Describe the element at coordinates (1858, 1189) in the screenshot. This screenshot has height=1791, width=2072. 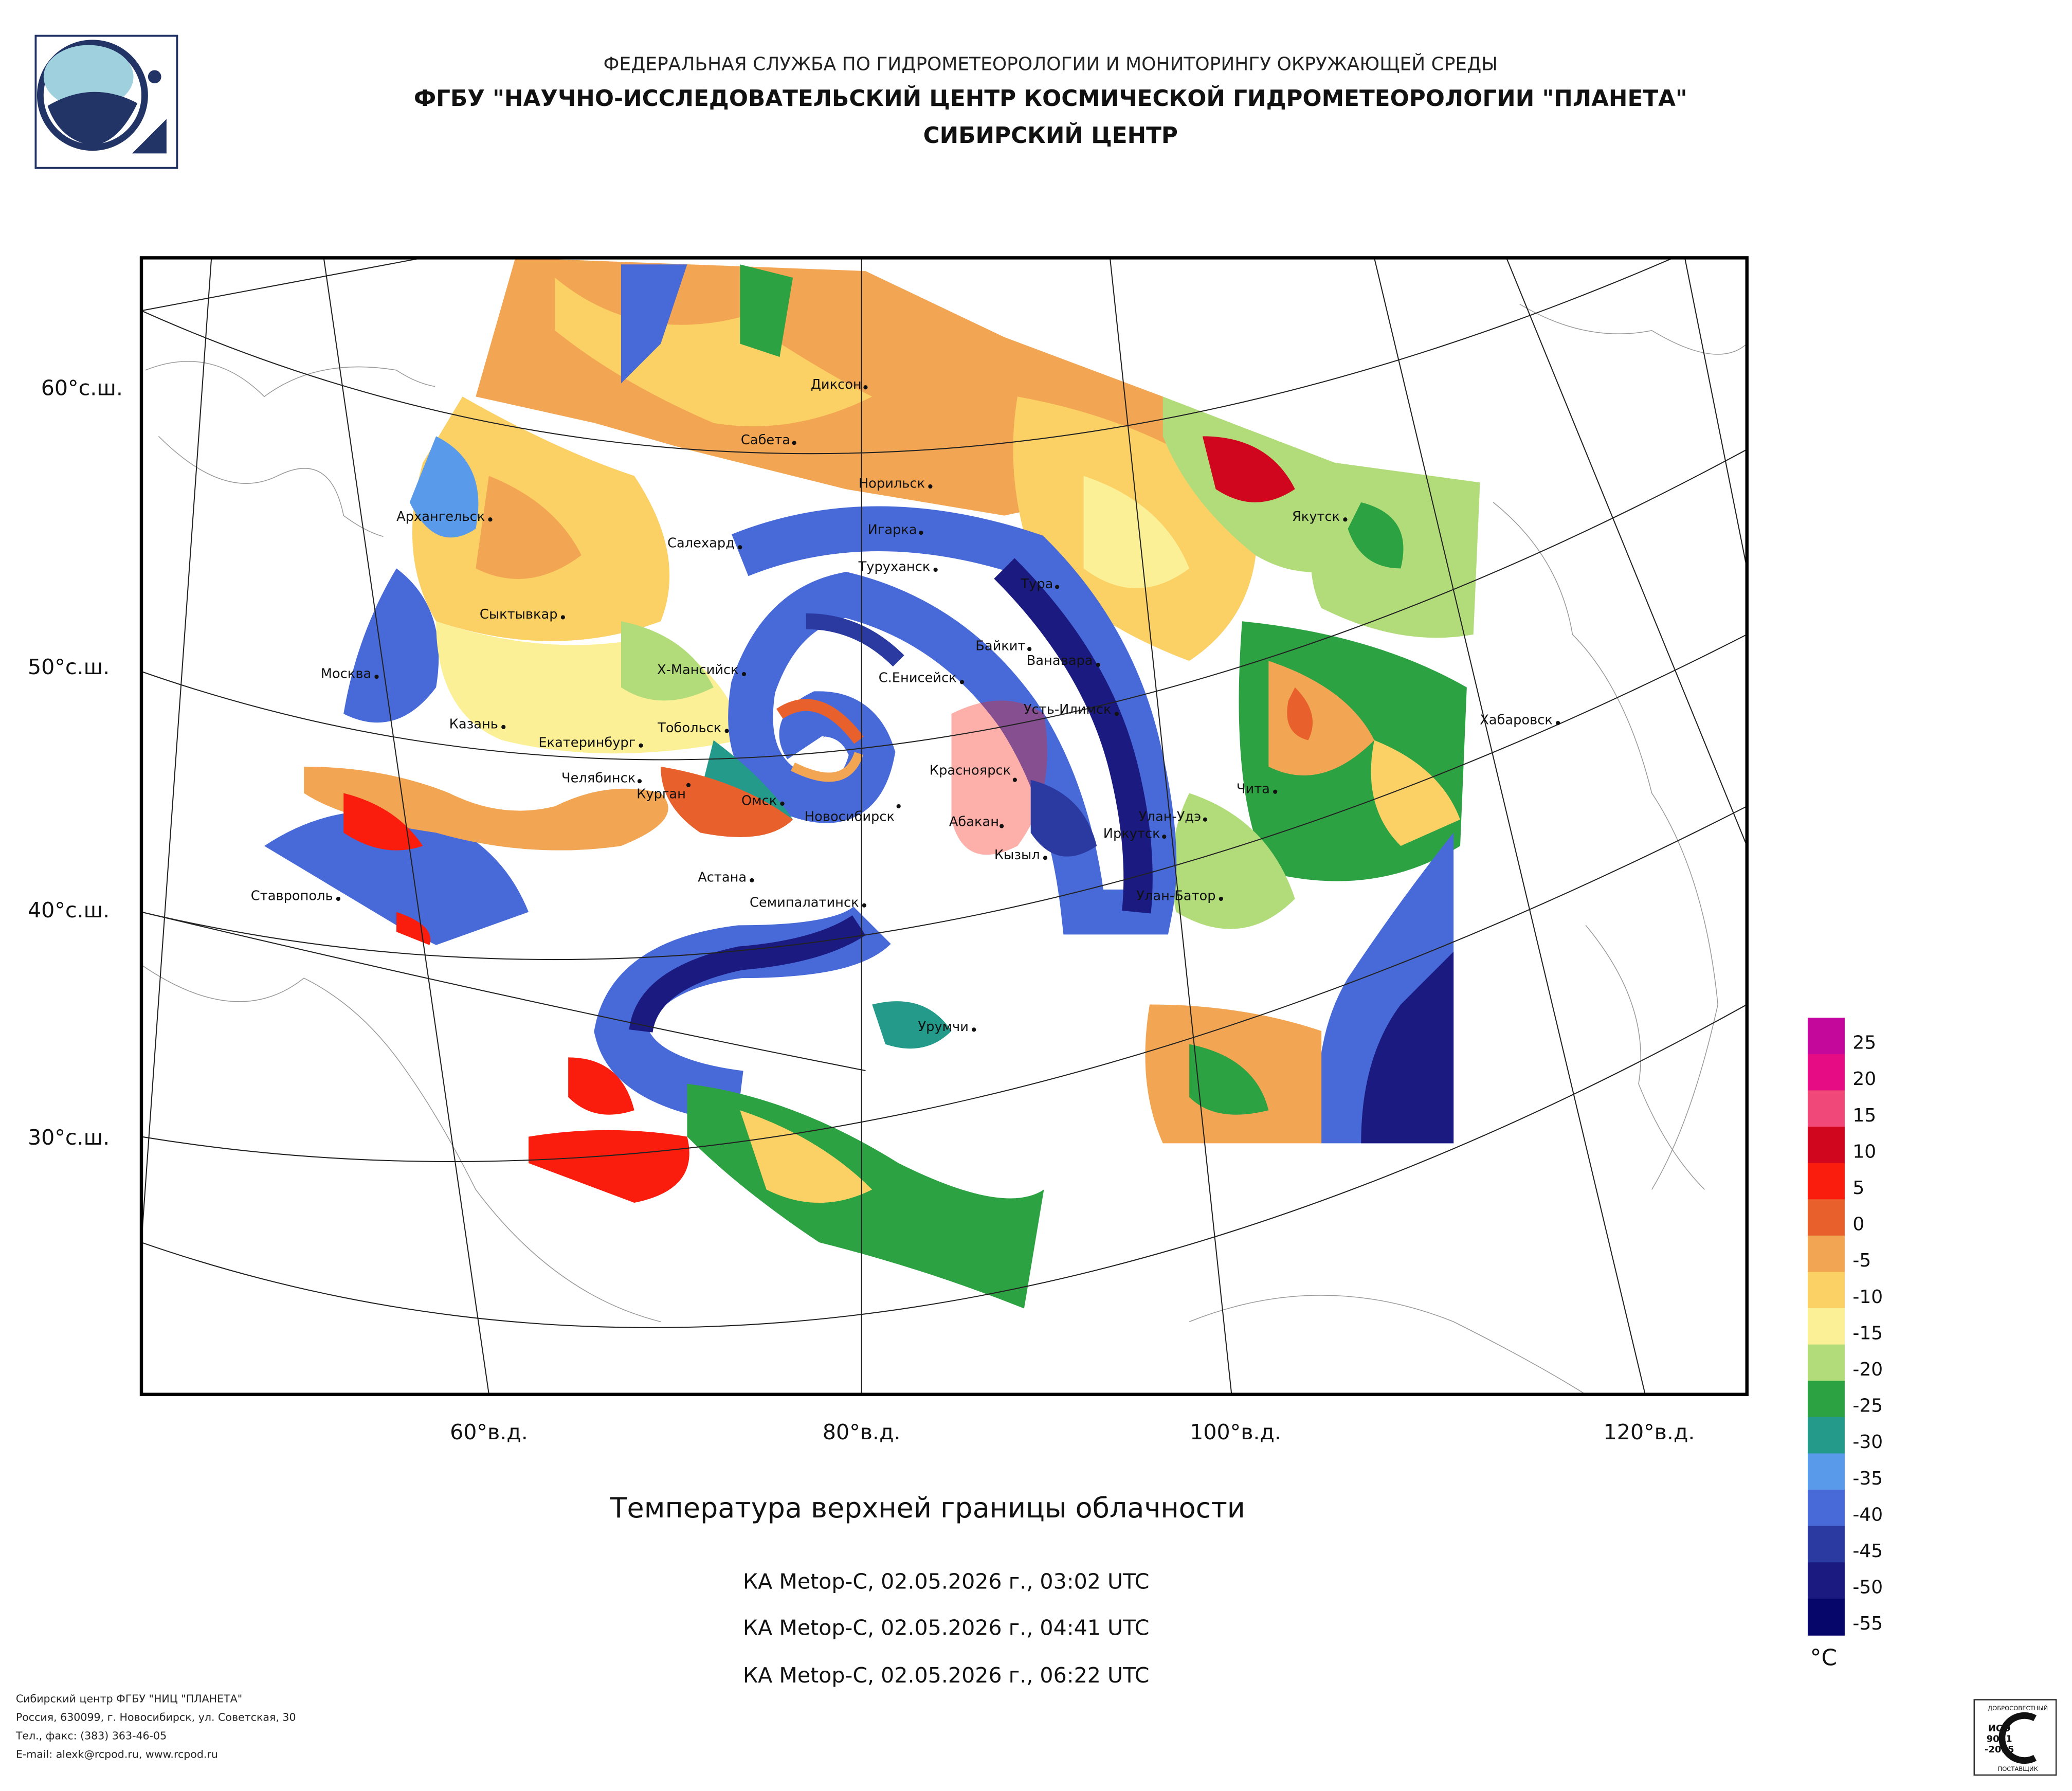
I see `colorbar-label: 5` at that location.